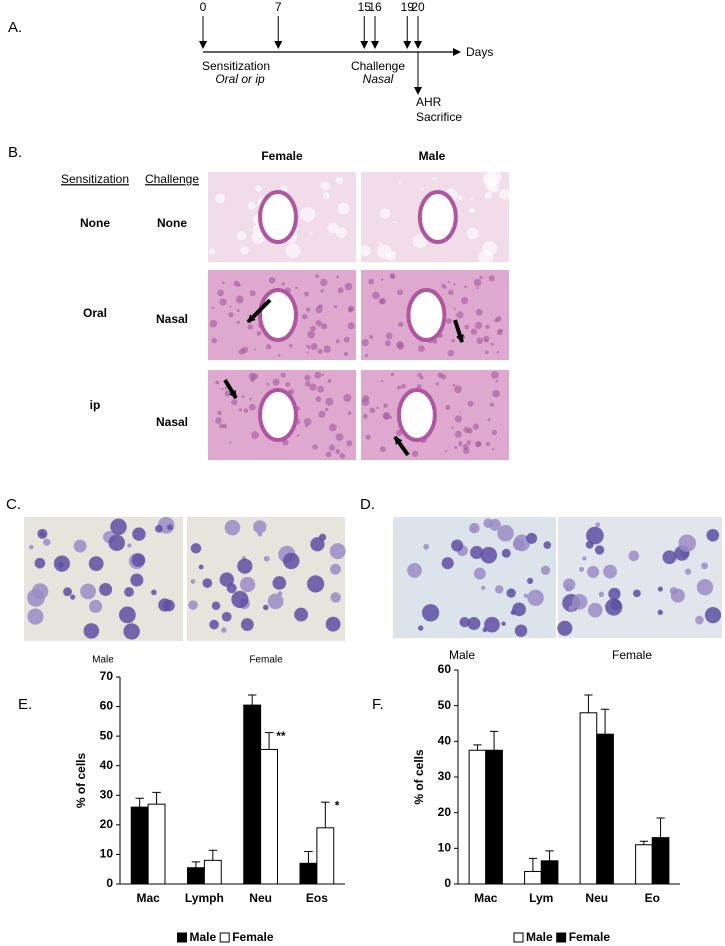 The height and width of the screenshot is (946, 725). What do you see at coordinates (172, 223) in the screenshot?
I see `row-label: None` at bounding box center [172, 223].